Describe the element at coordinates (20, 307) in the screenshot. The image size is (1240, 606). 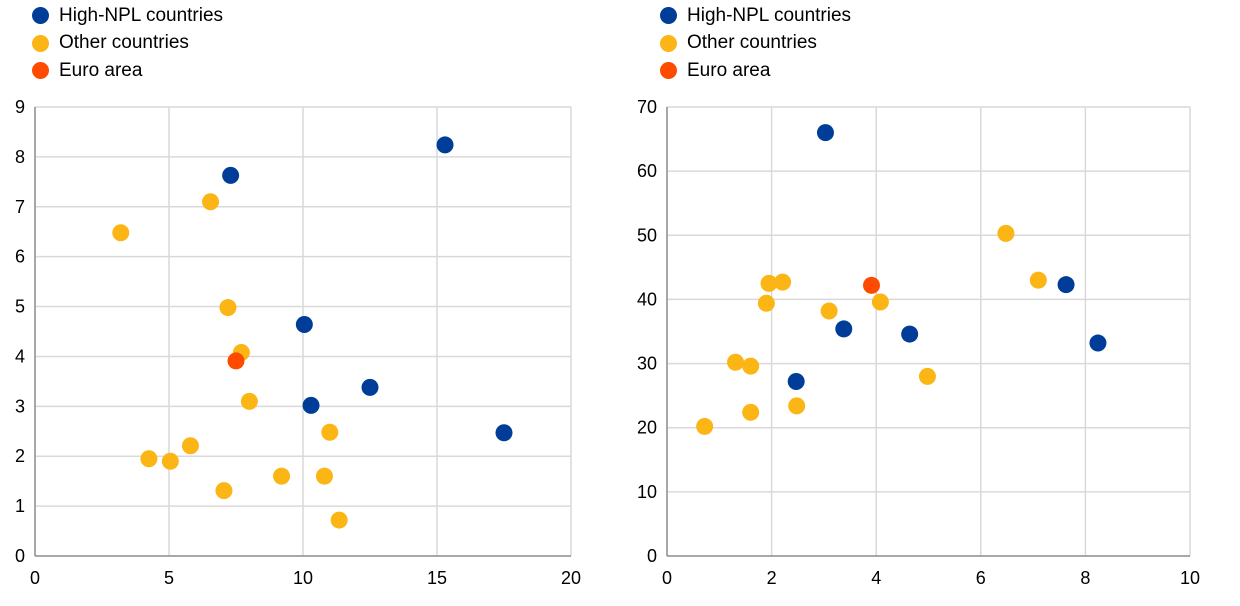
I see `y-tick-label: 5` at that location.